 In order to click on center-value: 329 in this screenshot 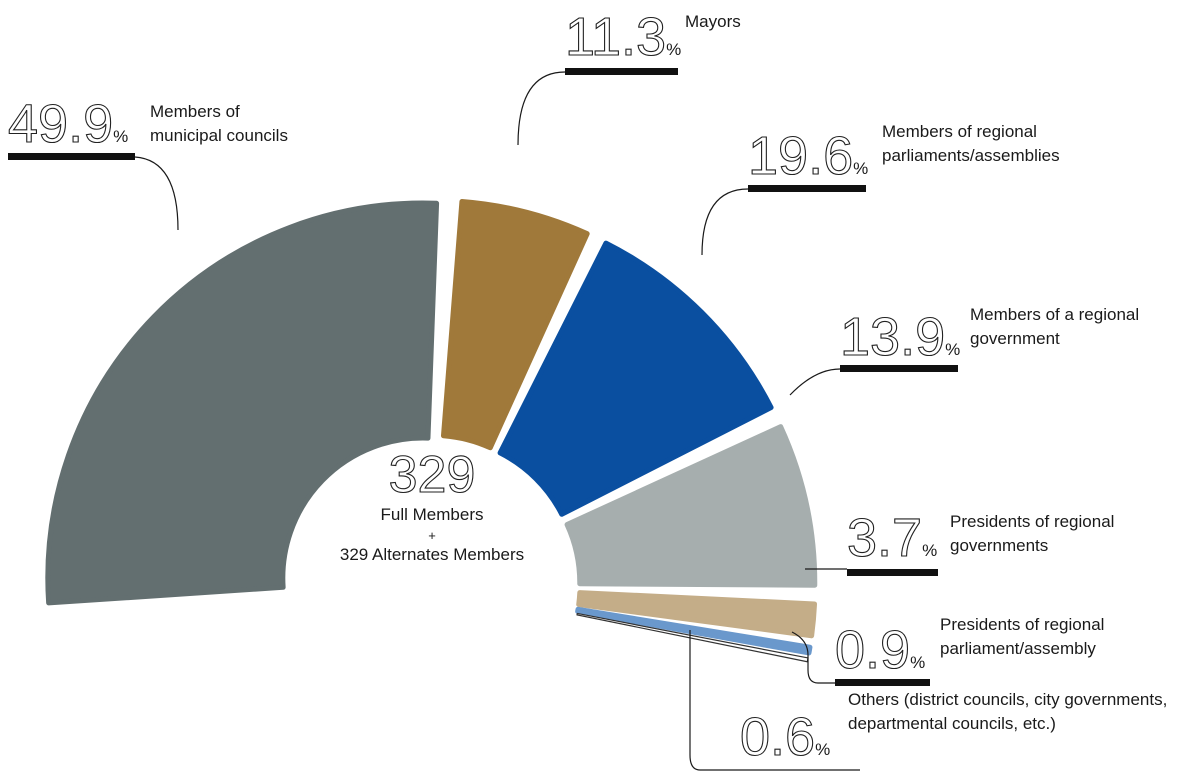, I will do `click(432, 475)`.